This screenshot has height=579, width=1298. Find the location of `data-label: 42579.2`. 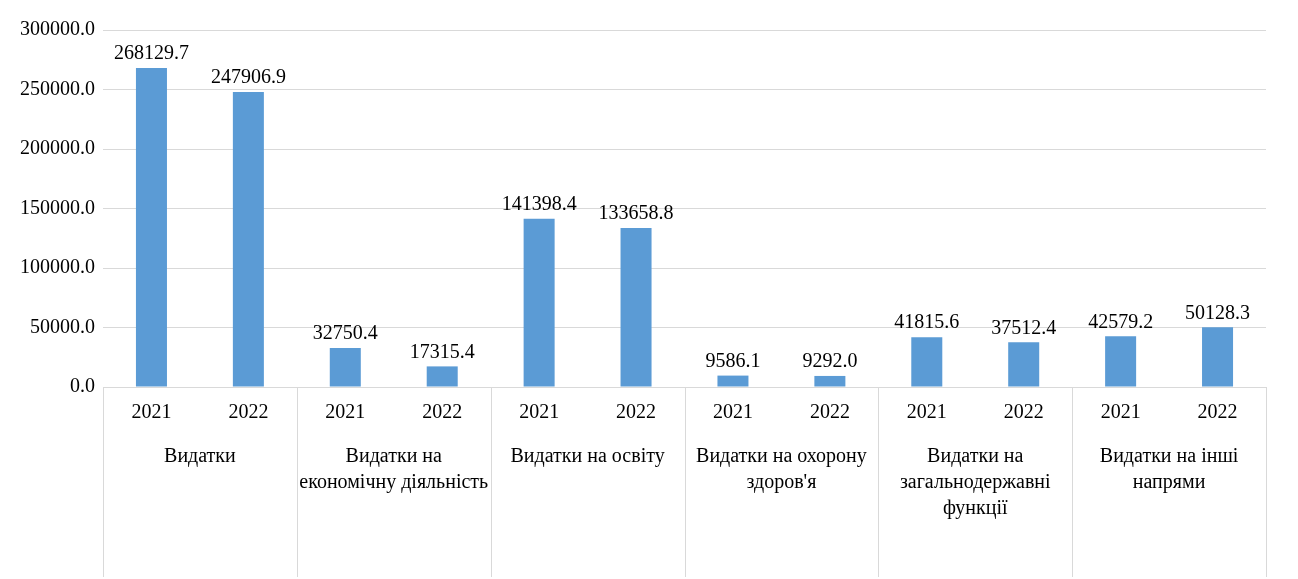

data-label: 42579.2 is located at coordinates (1121, 320).